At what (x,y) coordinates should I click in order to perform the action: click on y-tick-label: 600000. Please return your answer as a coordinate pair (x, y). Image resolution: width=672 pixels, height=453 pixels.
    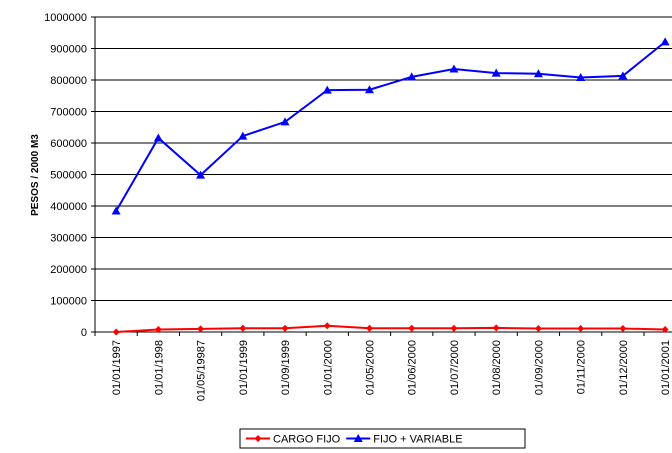
    Looking at the image, I should click on (68, 144).